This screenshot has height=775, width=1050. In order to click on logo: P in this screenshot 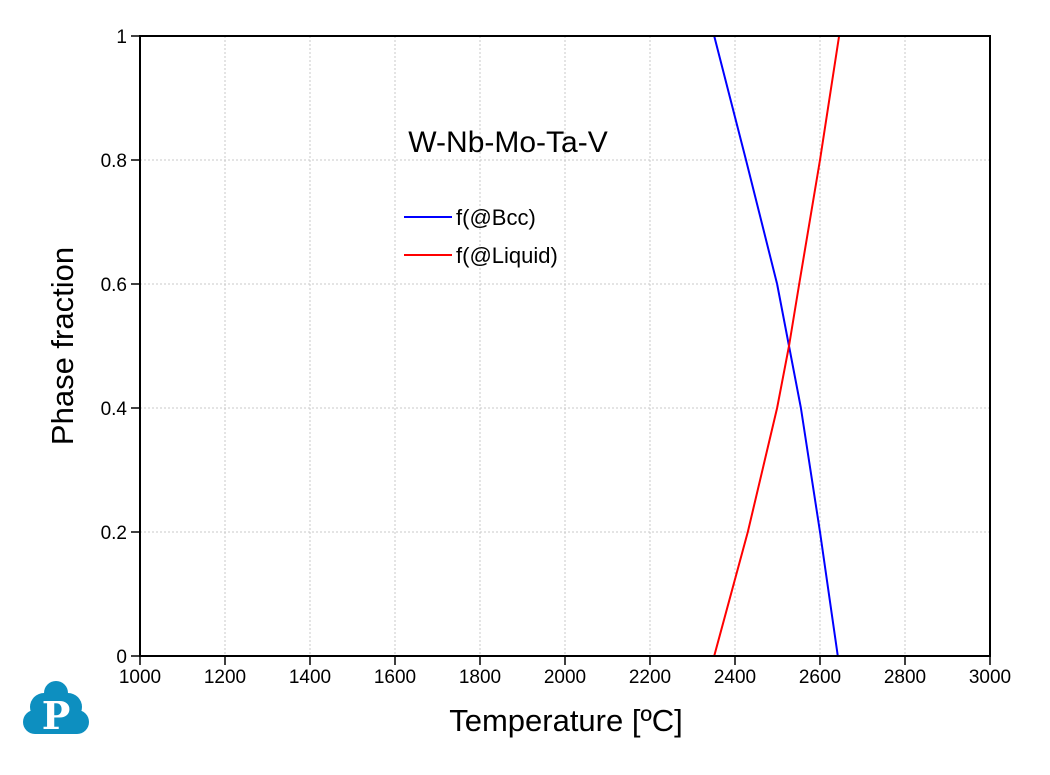, I will do `click(56, 709)`.